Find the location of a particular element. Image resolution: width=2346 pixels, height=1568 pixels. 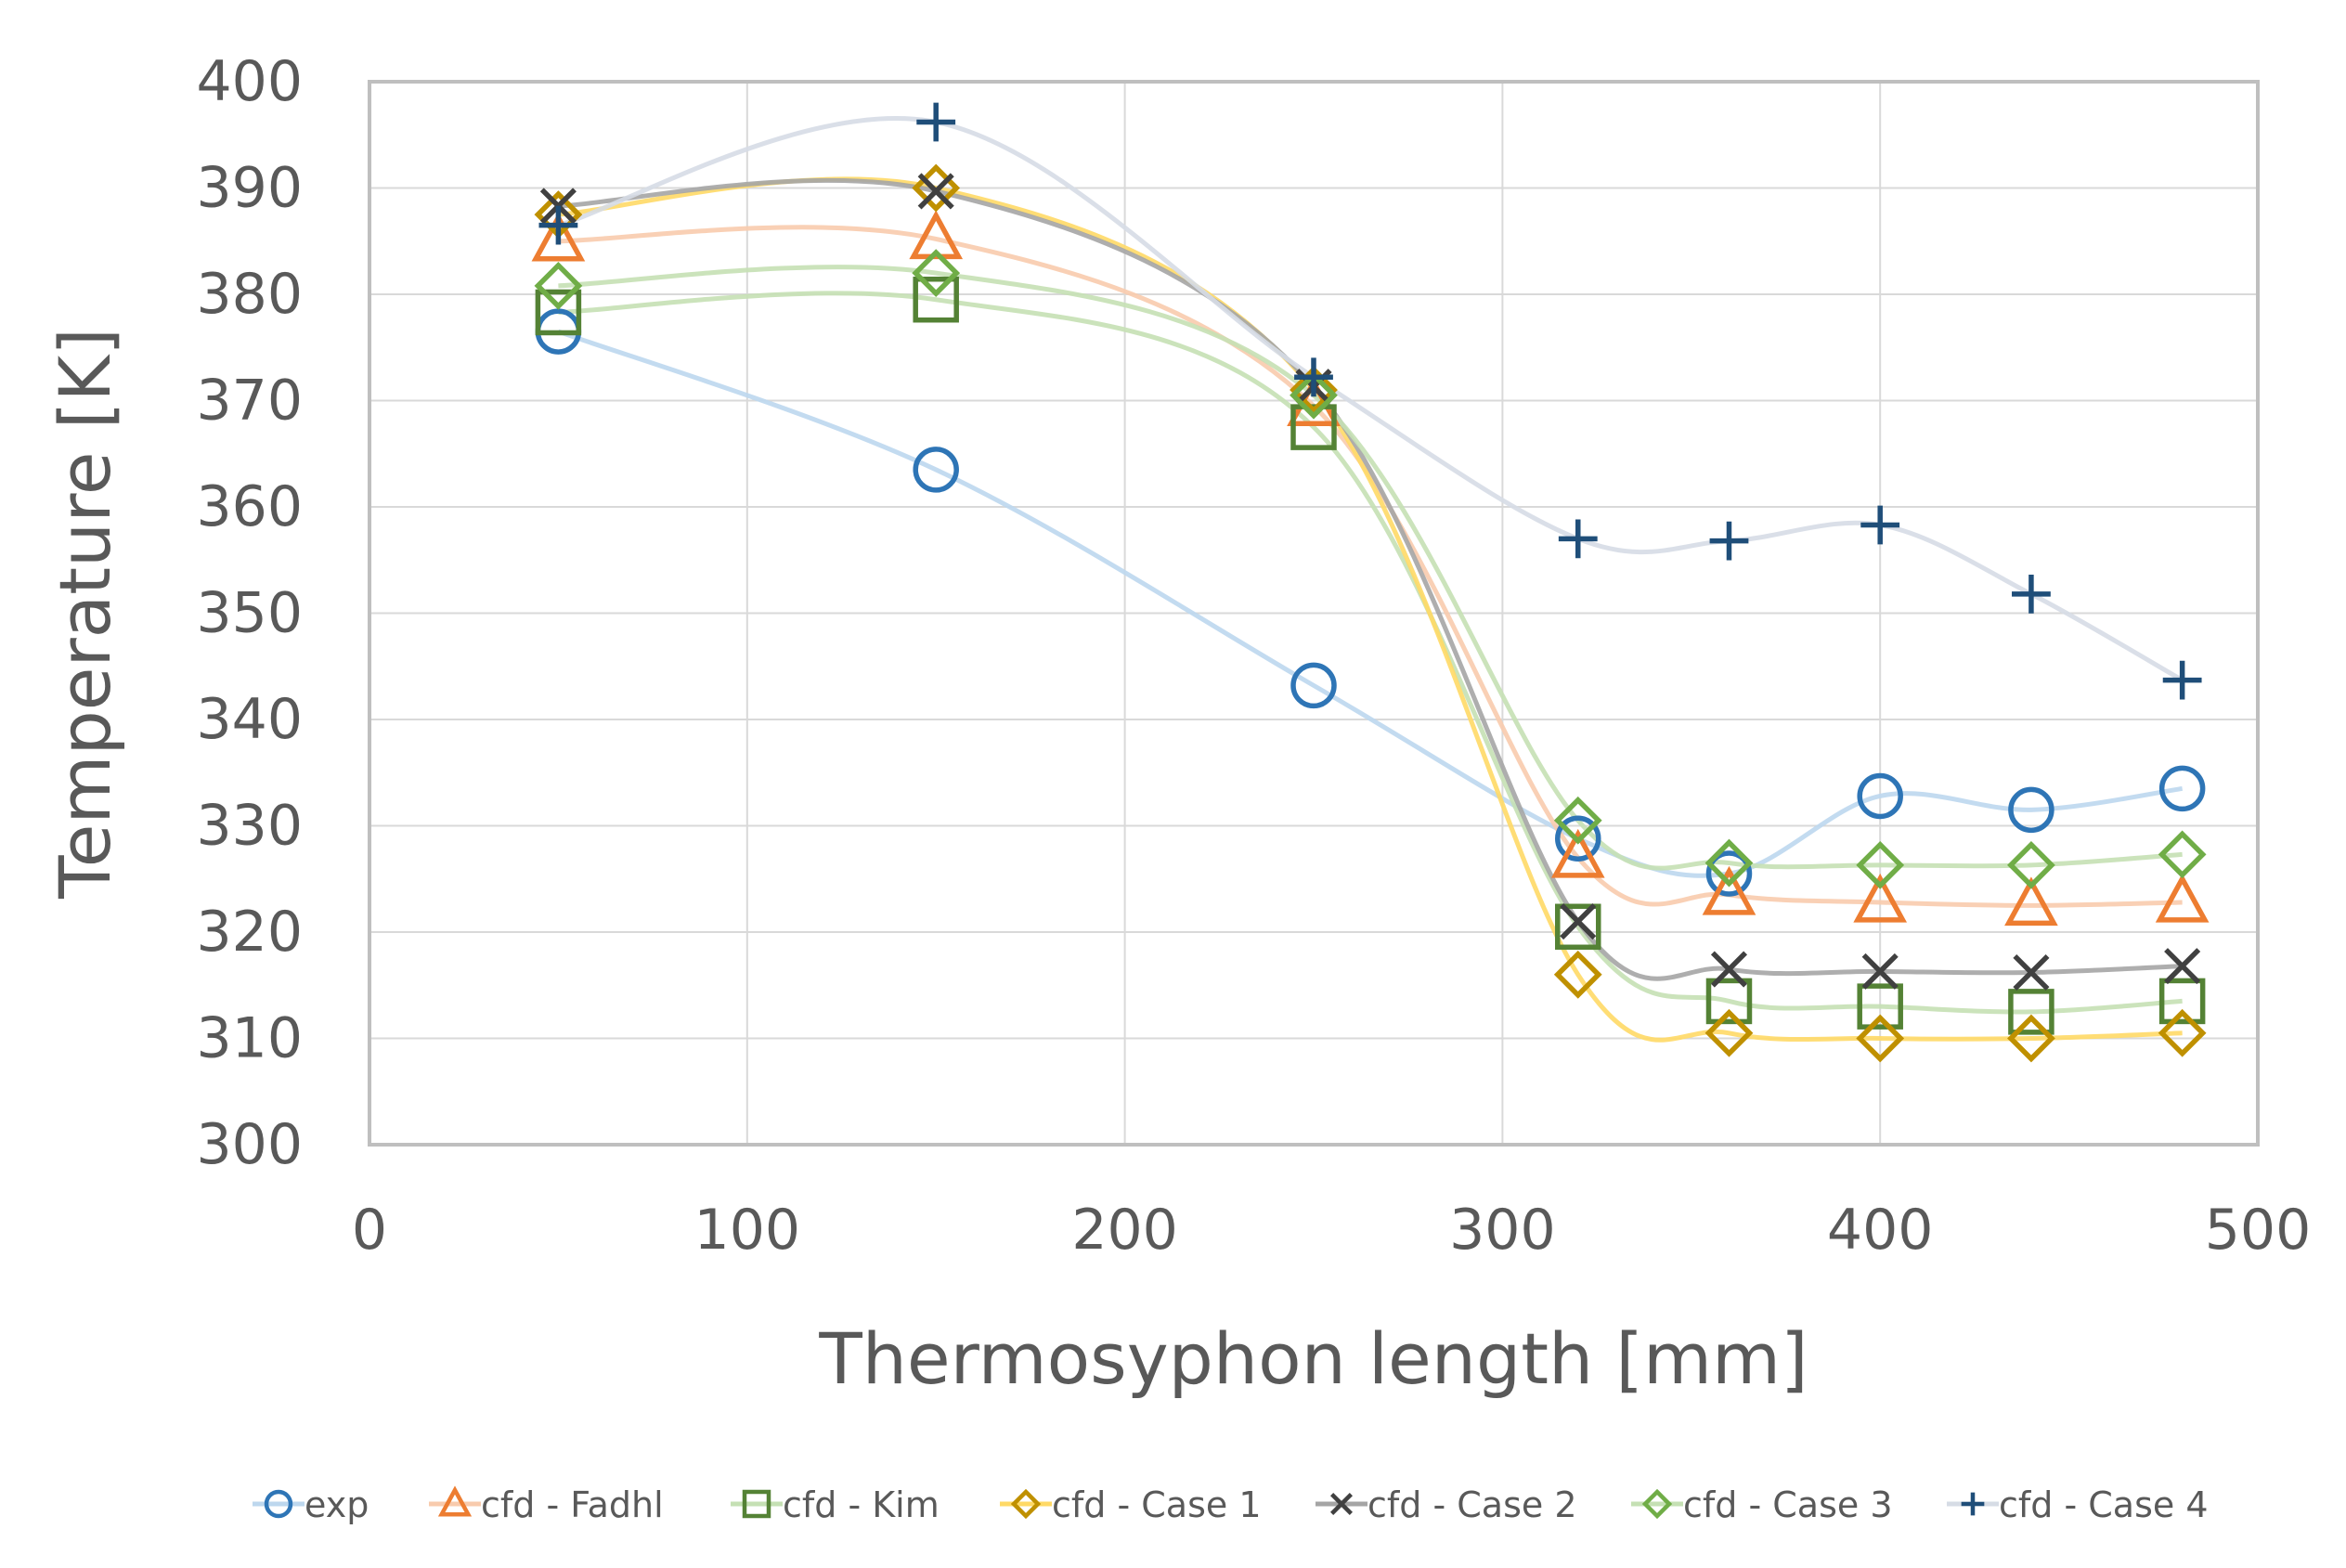

x-tick-label: 100 is located at coordinates (747, 1230).